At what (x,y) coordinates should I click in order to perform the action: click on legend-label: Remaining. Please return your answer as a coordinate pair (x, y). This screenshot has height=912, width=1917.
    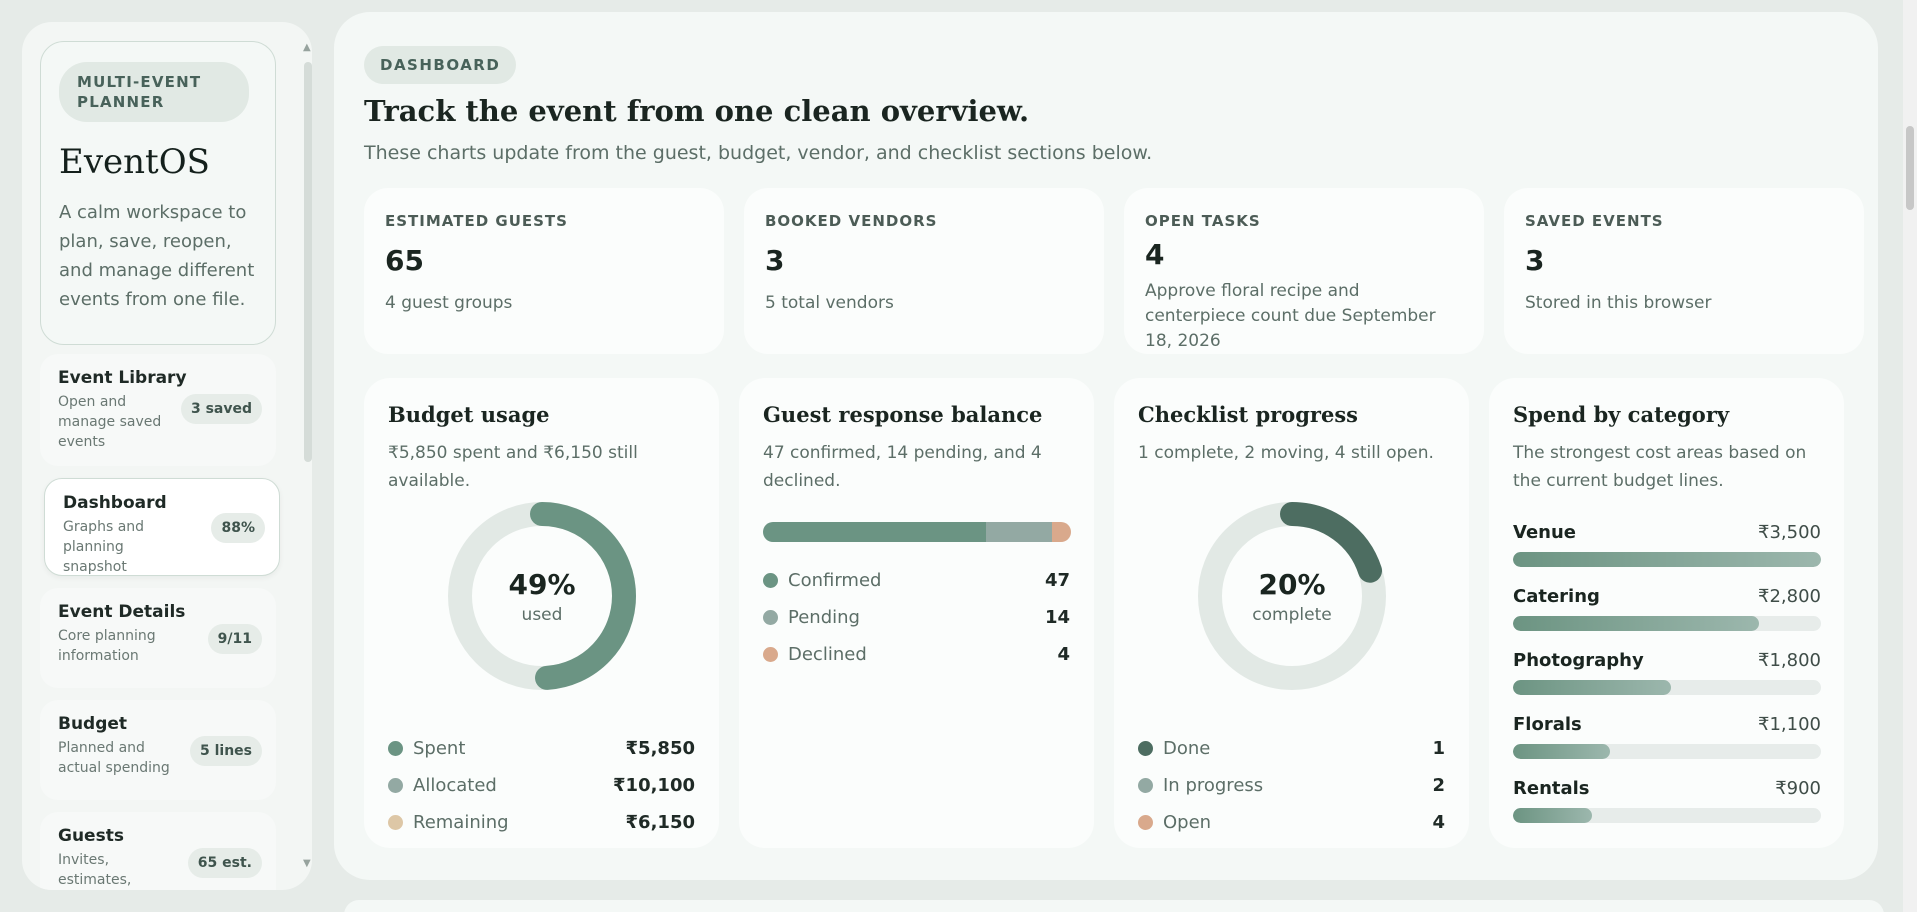
    Looking at the image, I should click on (461, 822).